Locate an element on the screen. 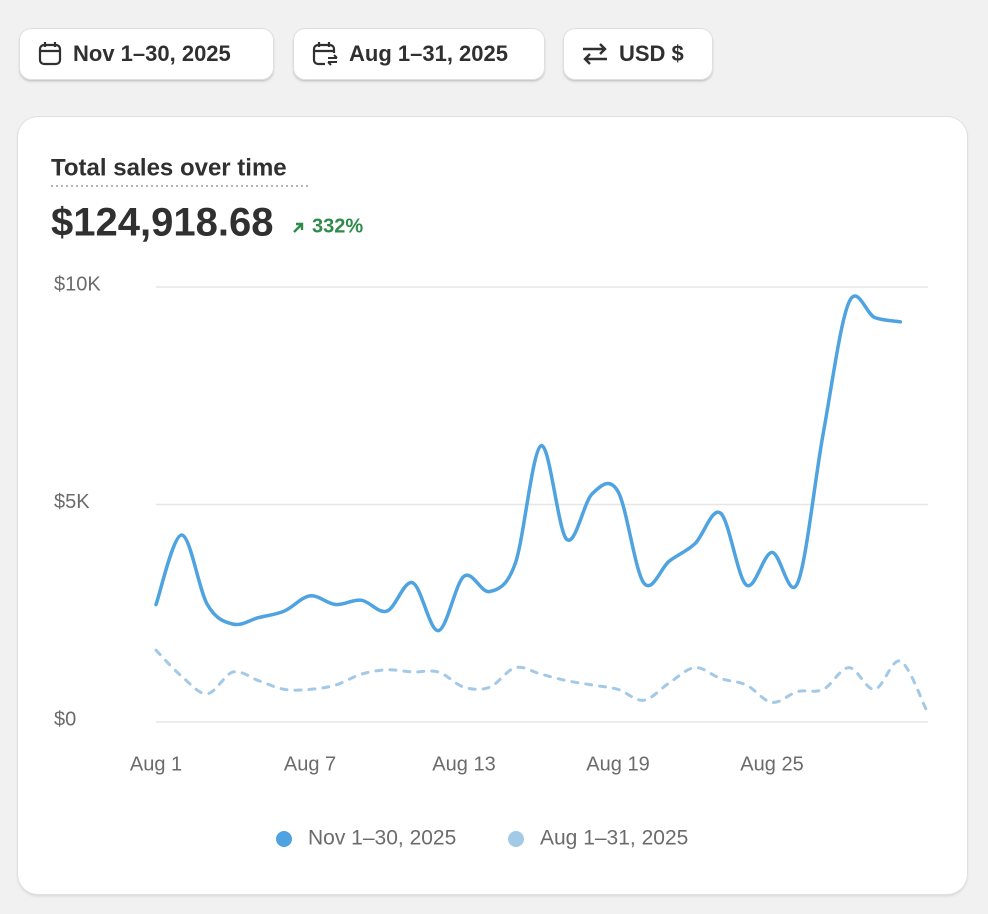 The height and width of the screenshot is (914, 988). date-range-button: Nov 1–30, 2025 is located at coordinates (146, 54).